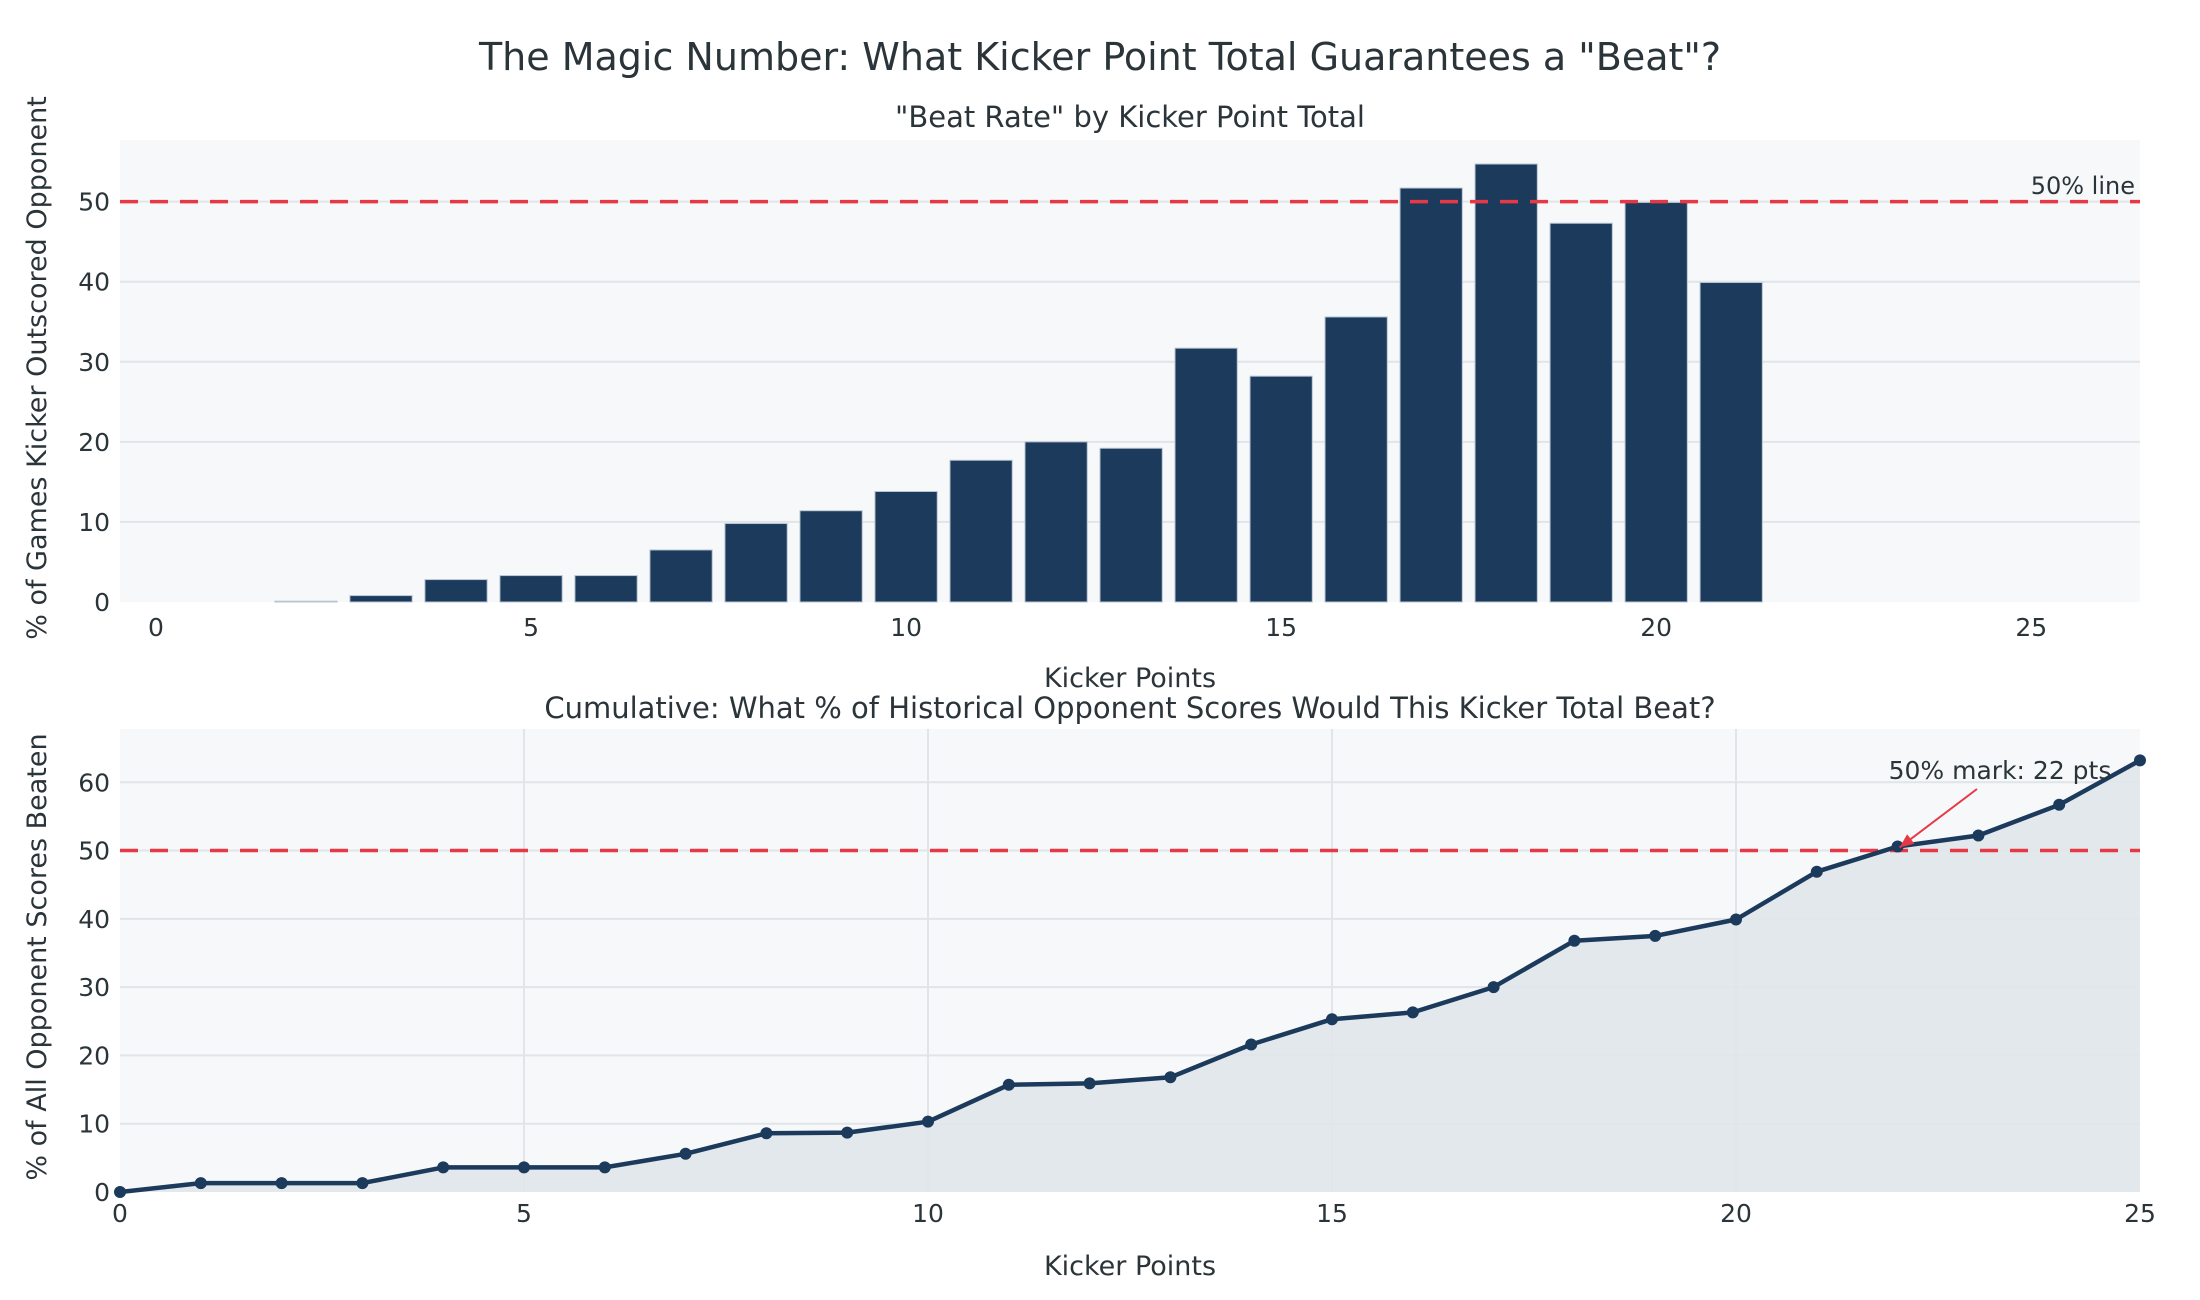 This screenshot has width=2200, height=1300. Describe the element at coordinates (1938, 818) in the screenshot. I see `annotation-arrow-icon` at that location.